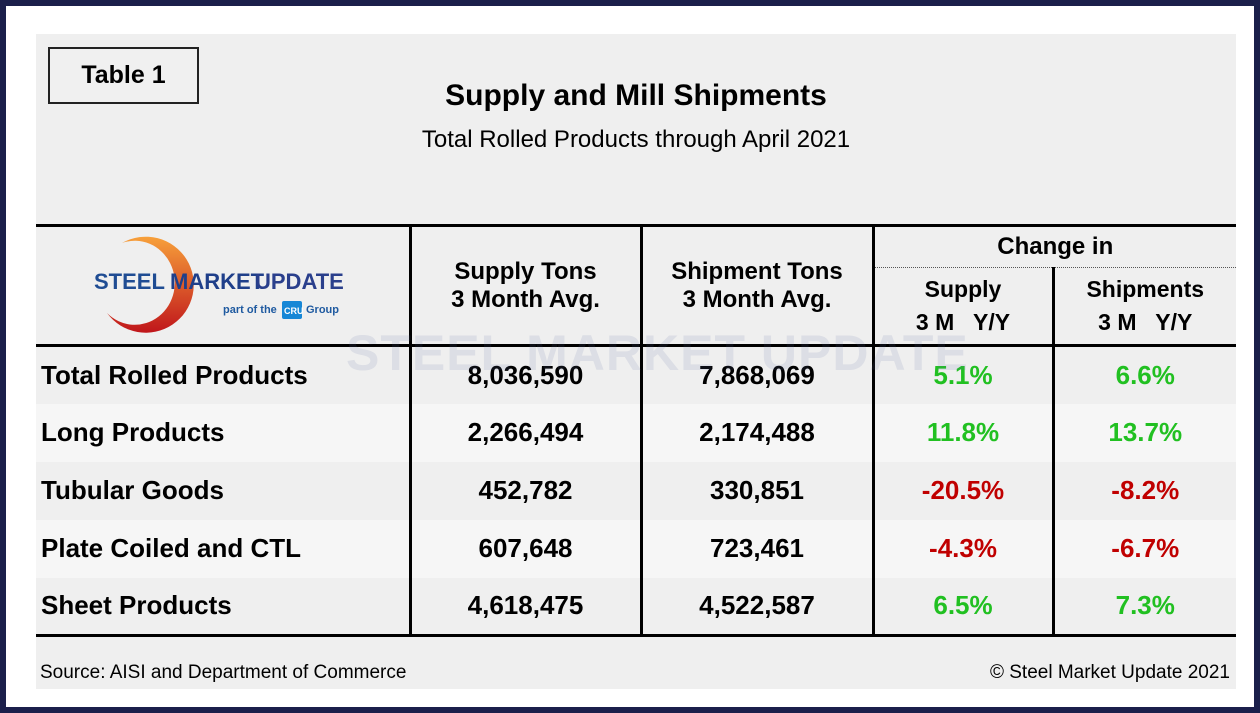  Describe the element at coordinates (963, 289) in the screenshot. I see `l1: Supply` at that location.